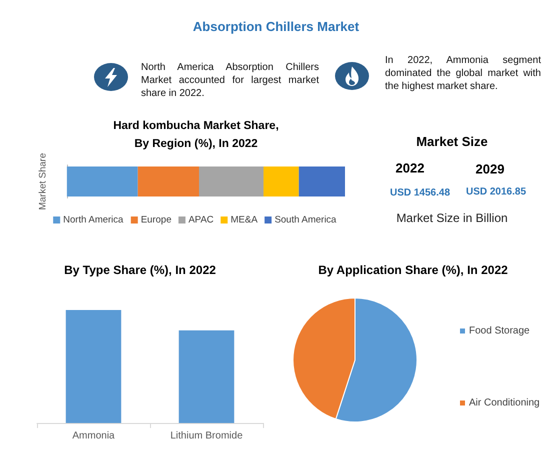 The image size is (552, 451). Describe the element at coordinates (504, 403) in the screenshot. I see `legend-label: Air Conditioning` at that location.